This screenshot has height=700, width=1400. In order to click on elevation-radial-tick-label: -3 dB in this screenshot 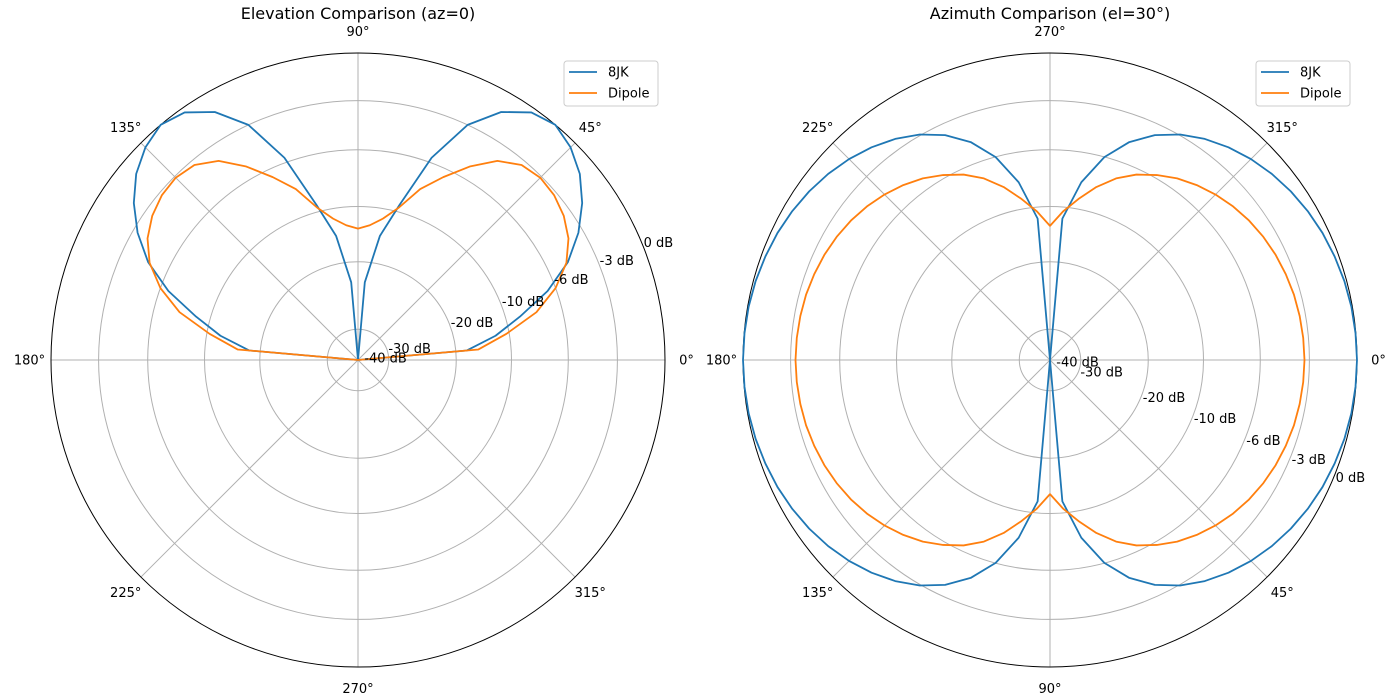, I will do `click(617, 261)`.